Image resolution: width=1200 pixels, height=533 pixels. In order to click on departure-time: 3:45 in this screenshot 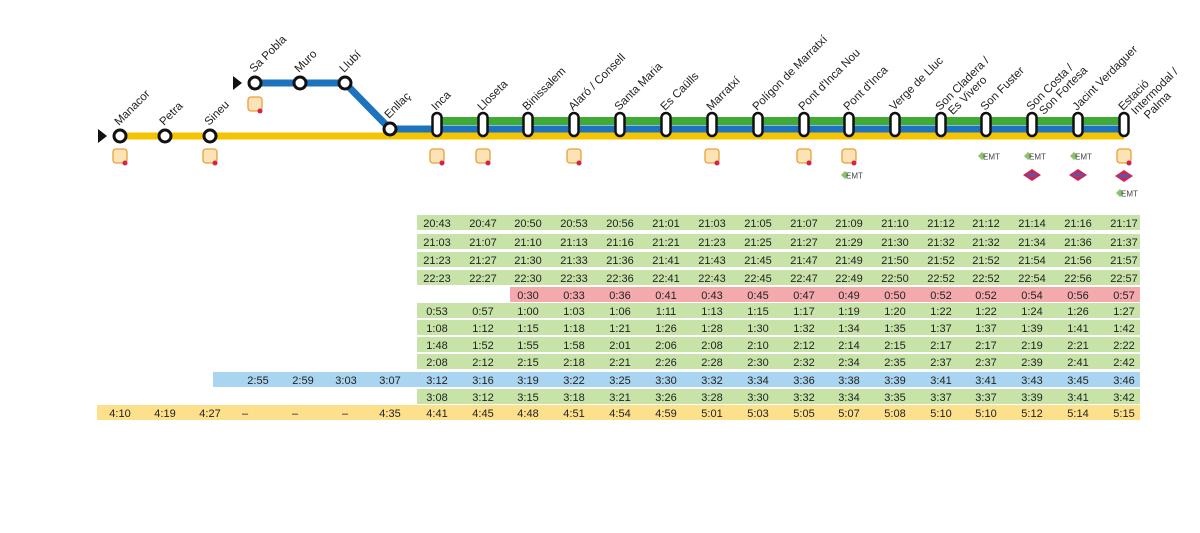, I will do `click(1077, 381)`.